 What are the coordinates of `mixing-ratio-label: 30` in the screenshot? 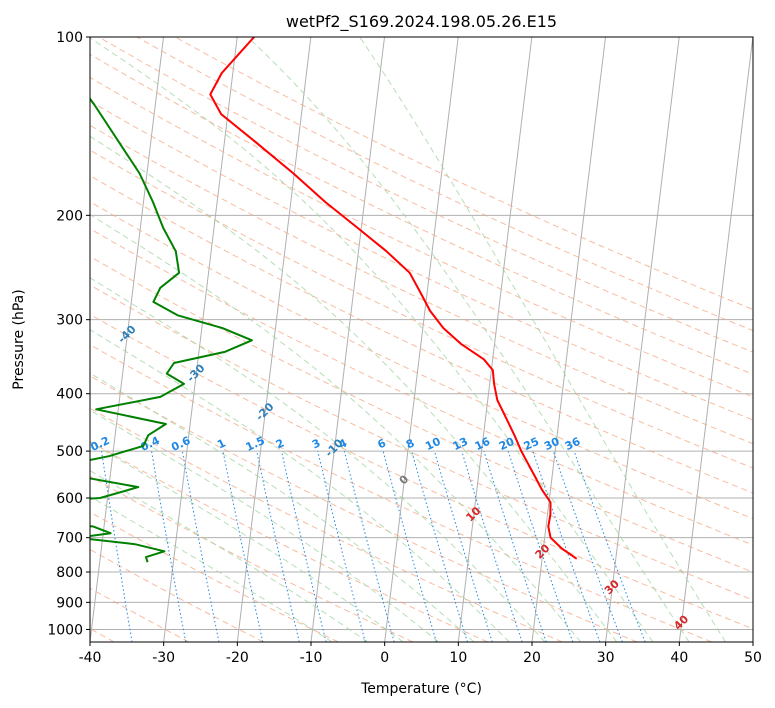 It's located at (552, 444).